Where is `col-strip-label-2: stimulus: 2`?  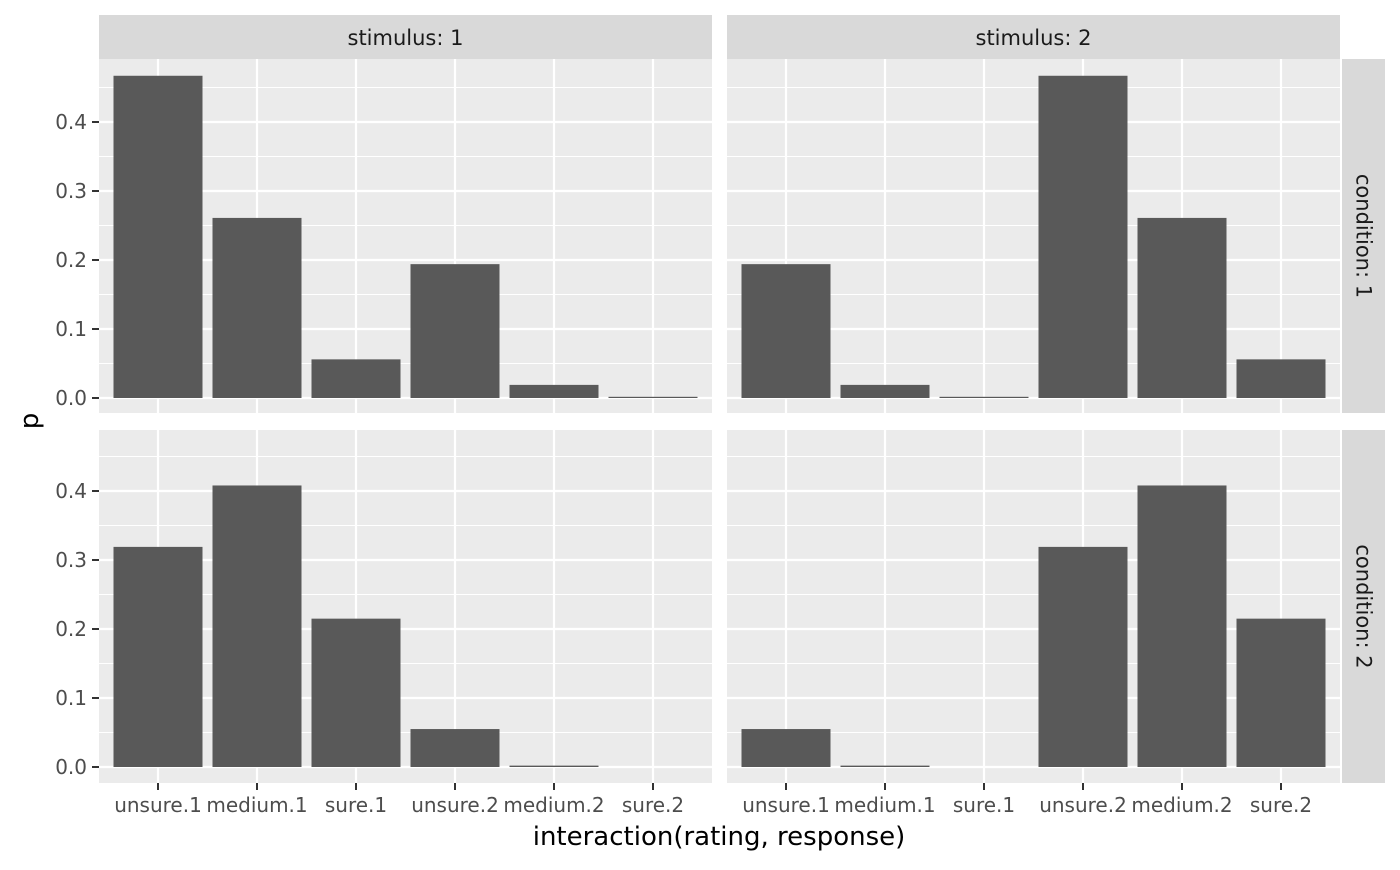
col-strip-label-2: stimulus: 2 is located at coordinates (1034, 38).